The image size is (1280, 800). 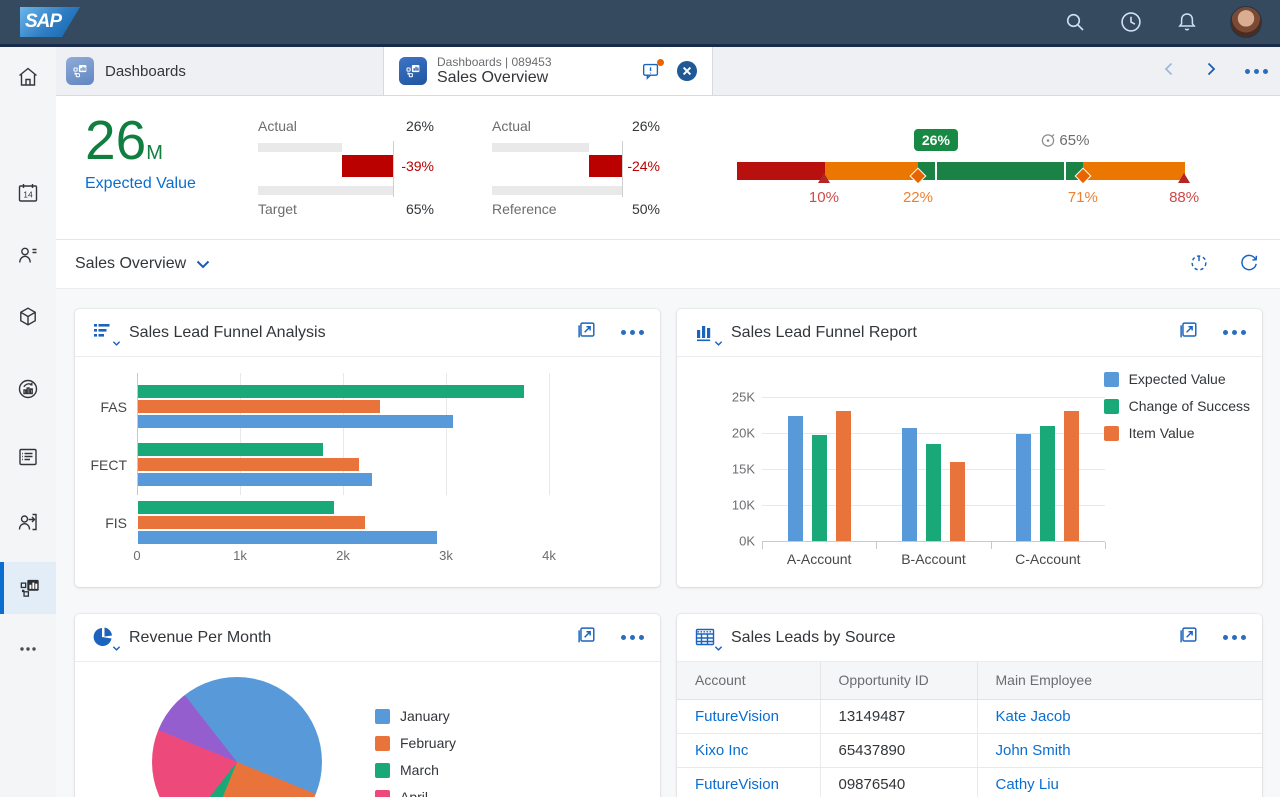 What do you see at coordinates (708, 333) in the screenshot?
I see `vertical-bar-chart-icon` at bounding box center [708, 333].